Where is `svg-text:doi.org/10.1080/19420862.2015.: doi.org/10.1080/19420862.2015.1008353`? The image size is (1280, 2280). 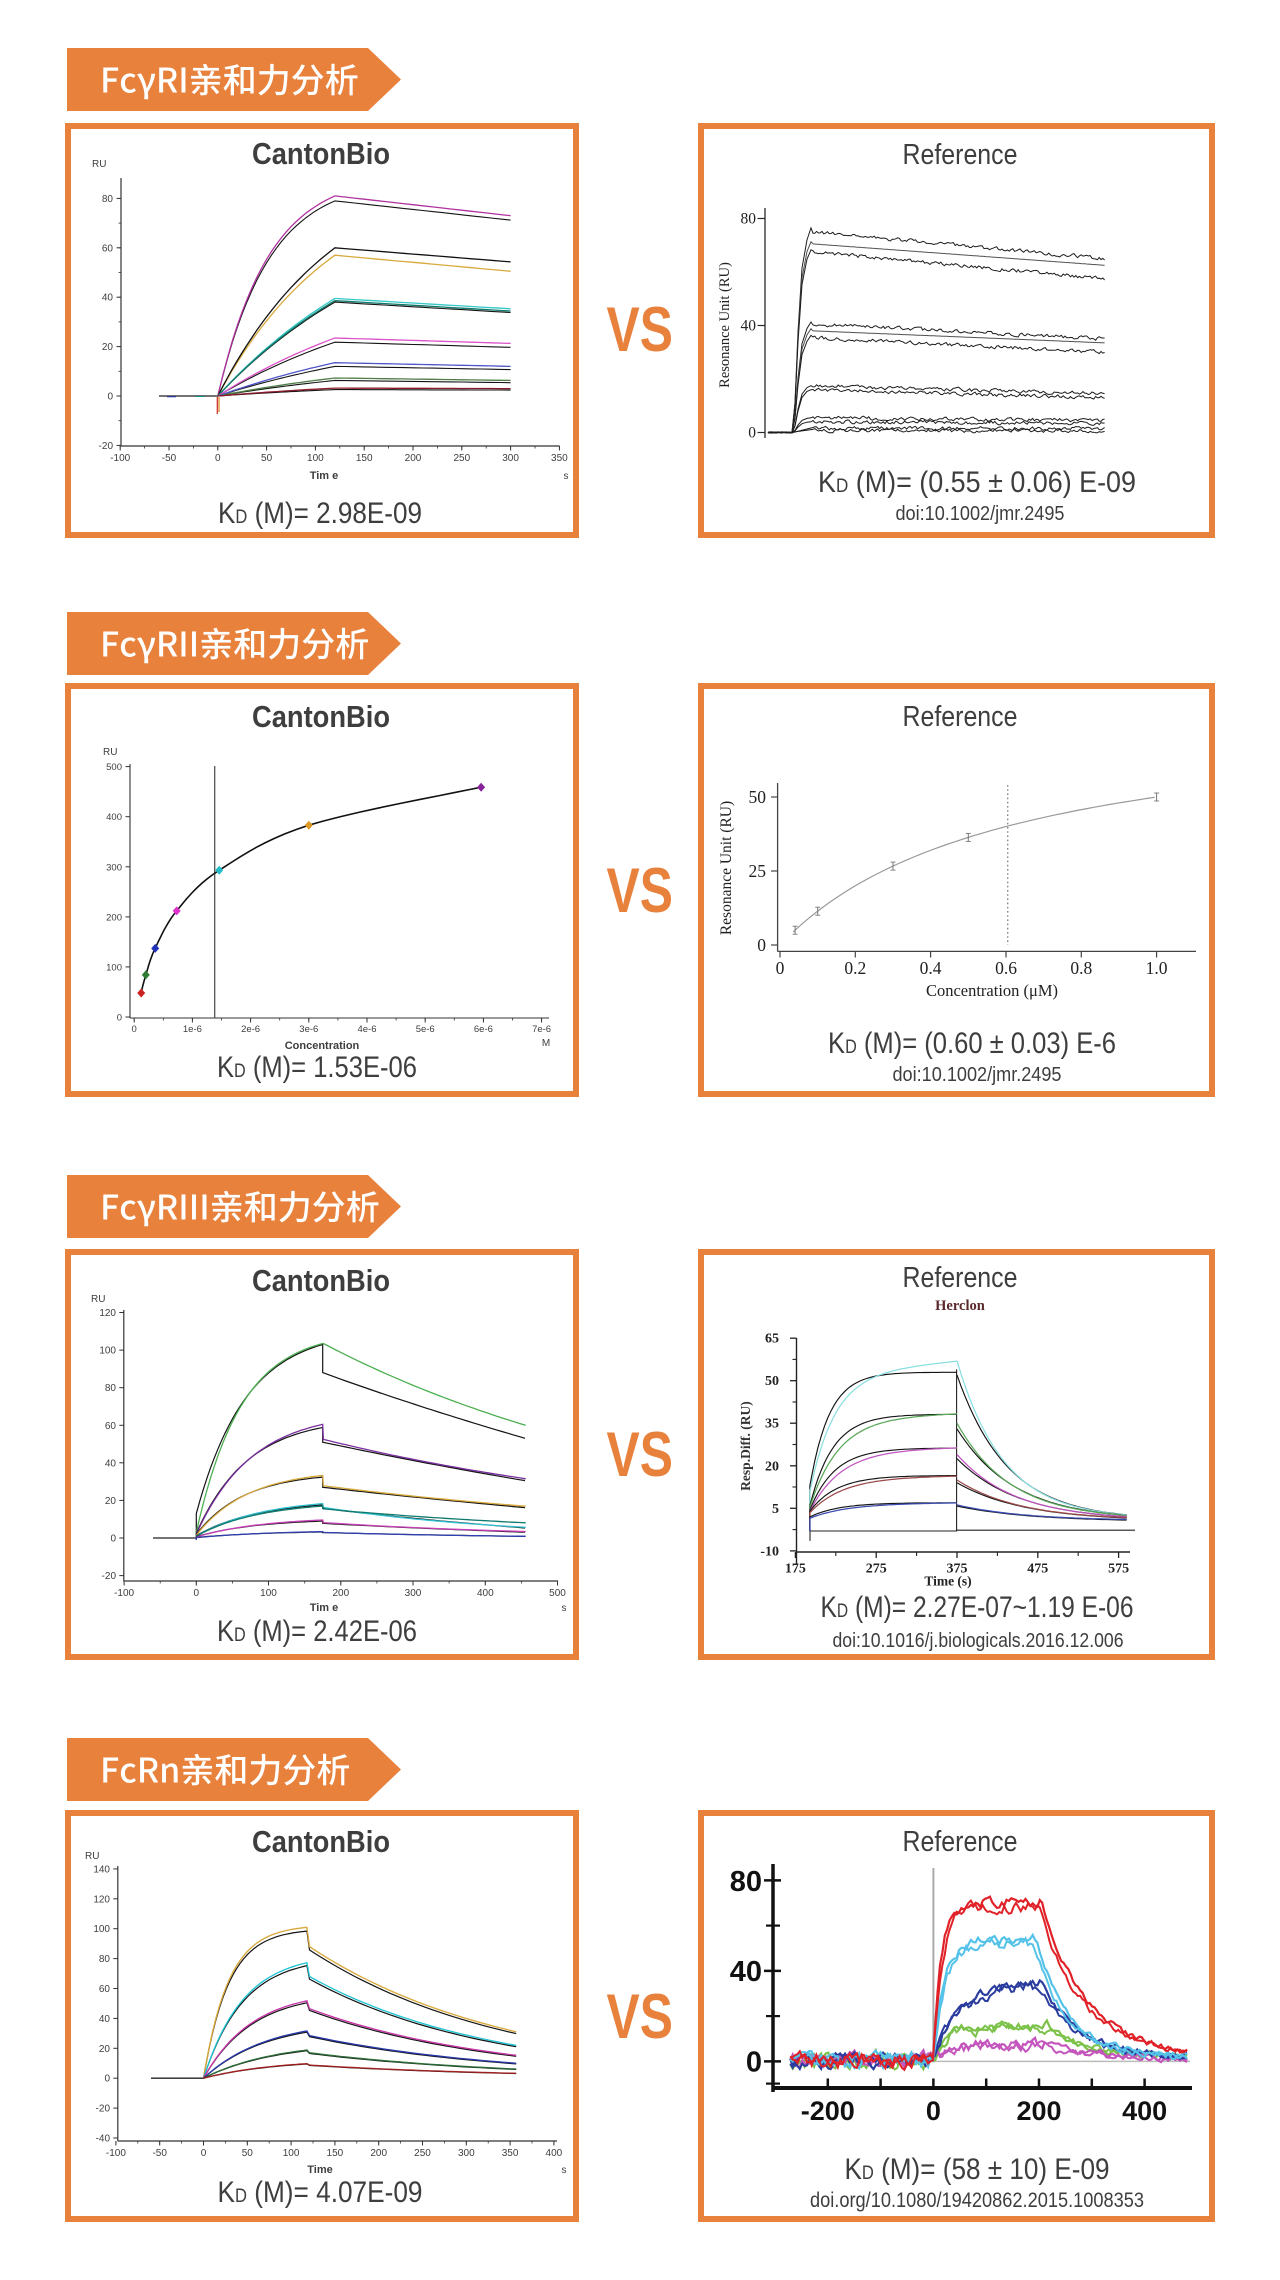
svg-text:doi.org/10.1080/19420862.2015.: doi.org/10.1080/19420862.2015.1008353 is located at coordinates (977, 2200).